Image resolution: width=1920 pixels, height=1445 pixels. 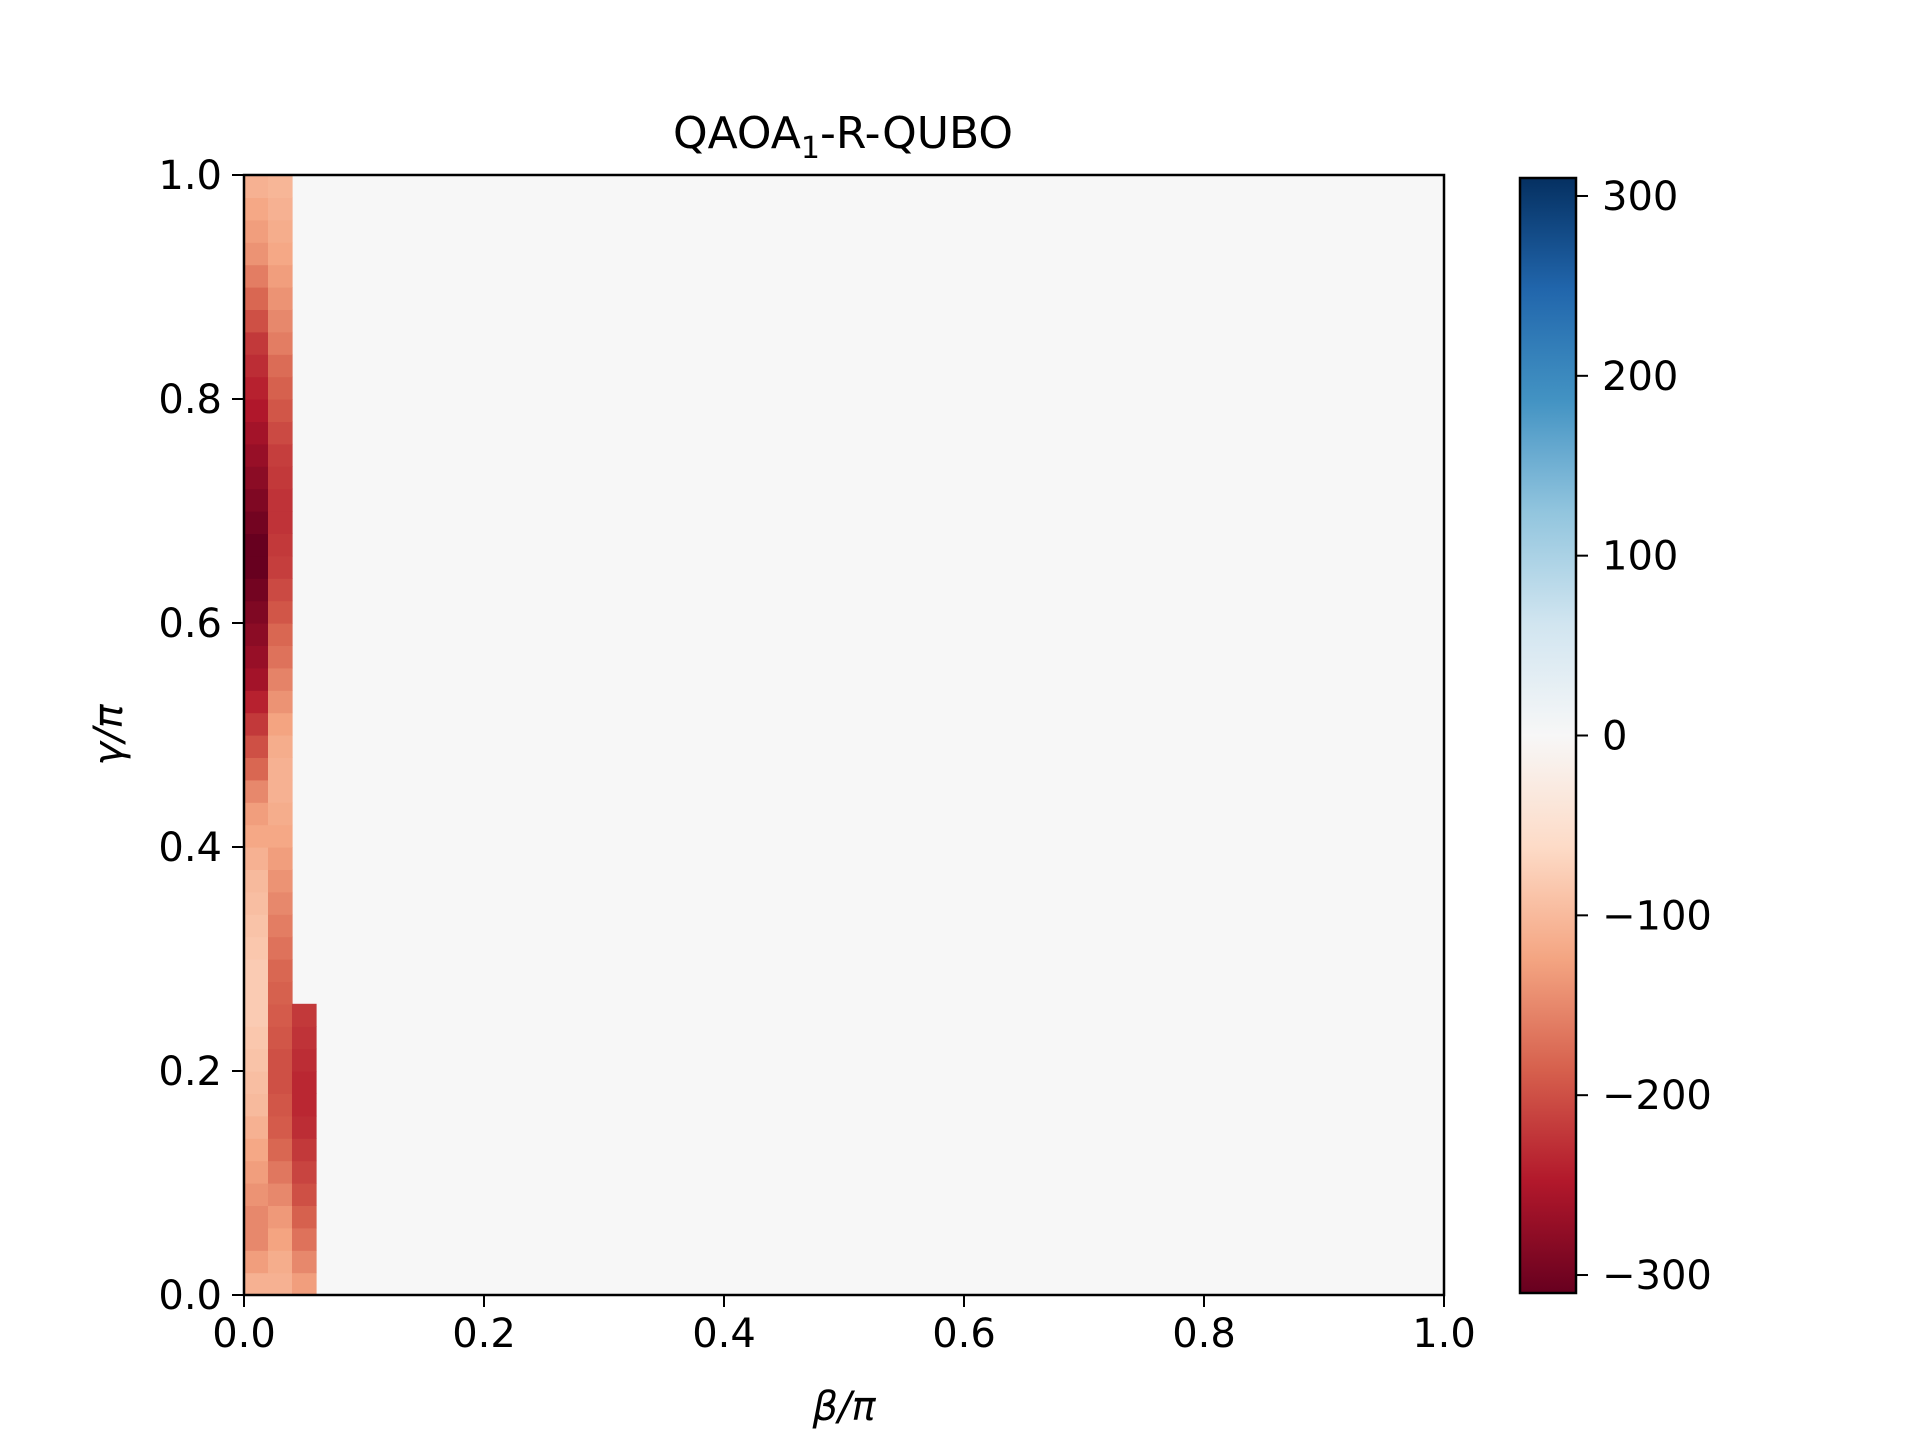 What do you see at coordinates (190, 624) in the screenshot?
I see `y-tick-label: 0.6` at bounding box center [190, 624].